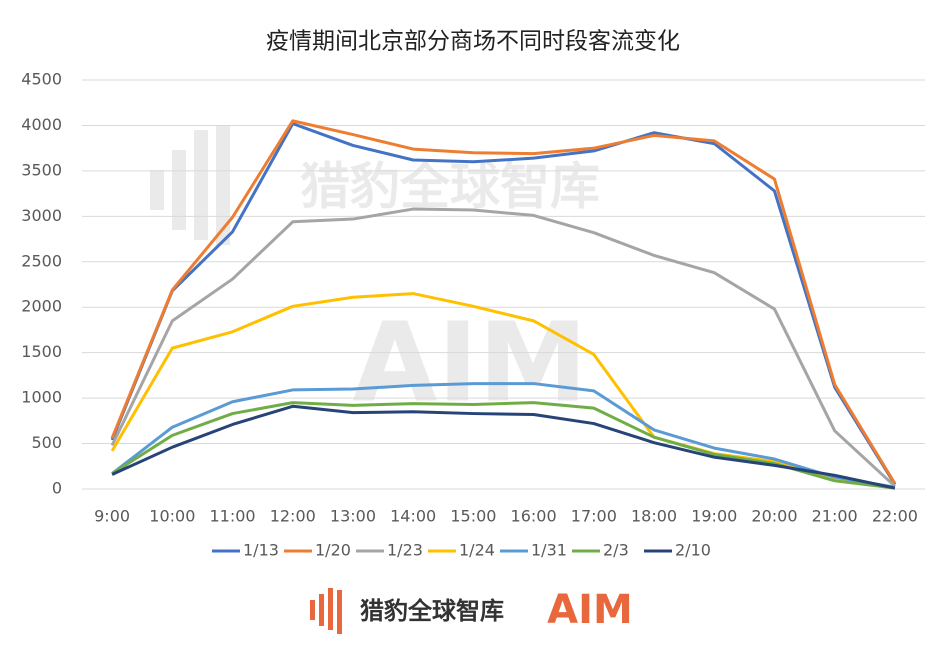  I want to click on x-tick-label: 20:00, so click(774, 516).